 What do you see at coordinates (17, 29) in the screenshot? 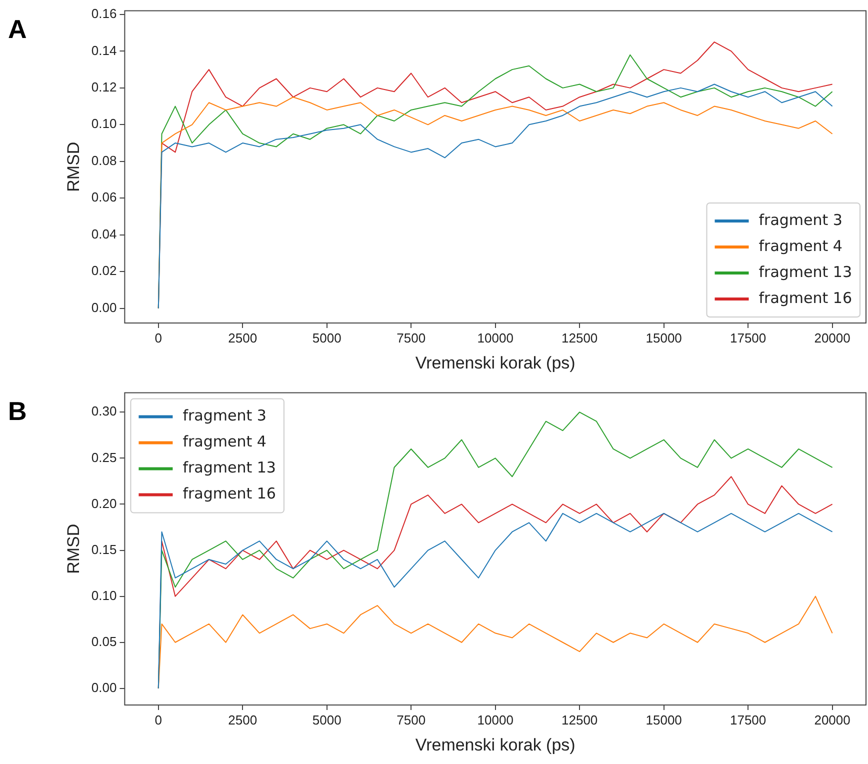
I see `chart-title: A` at bounding box center [17, 29].